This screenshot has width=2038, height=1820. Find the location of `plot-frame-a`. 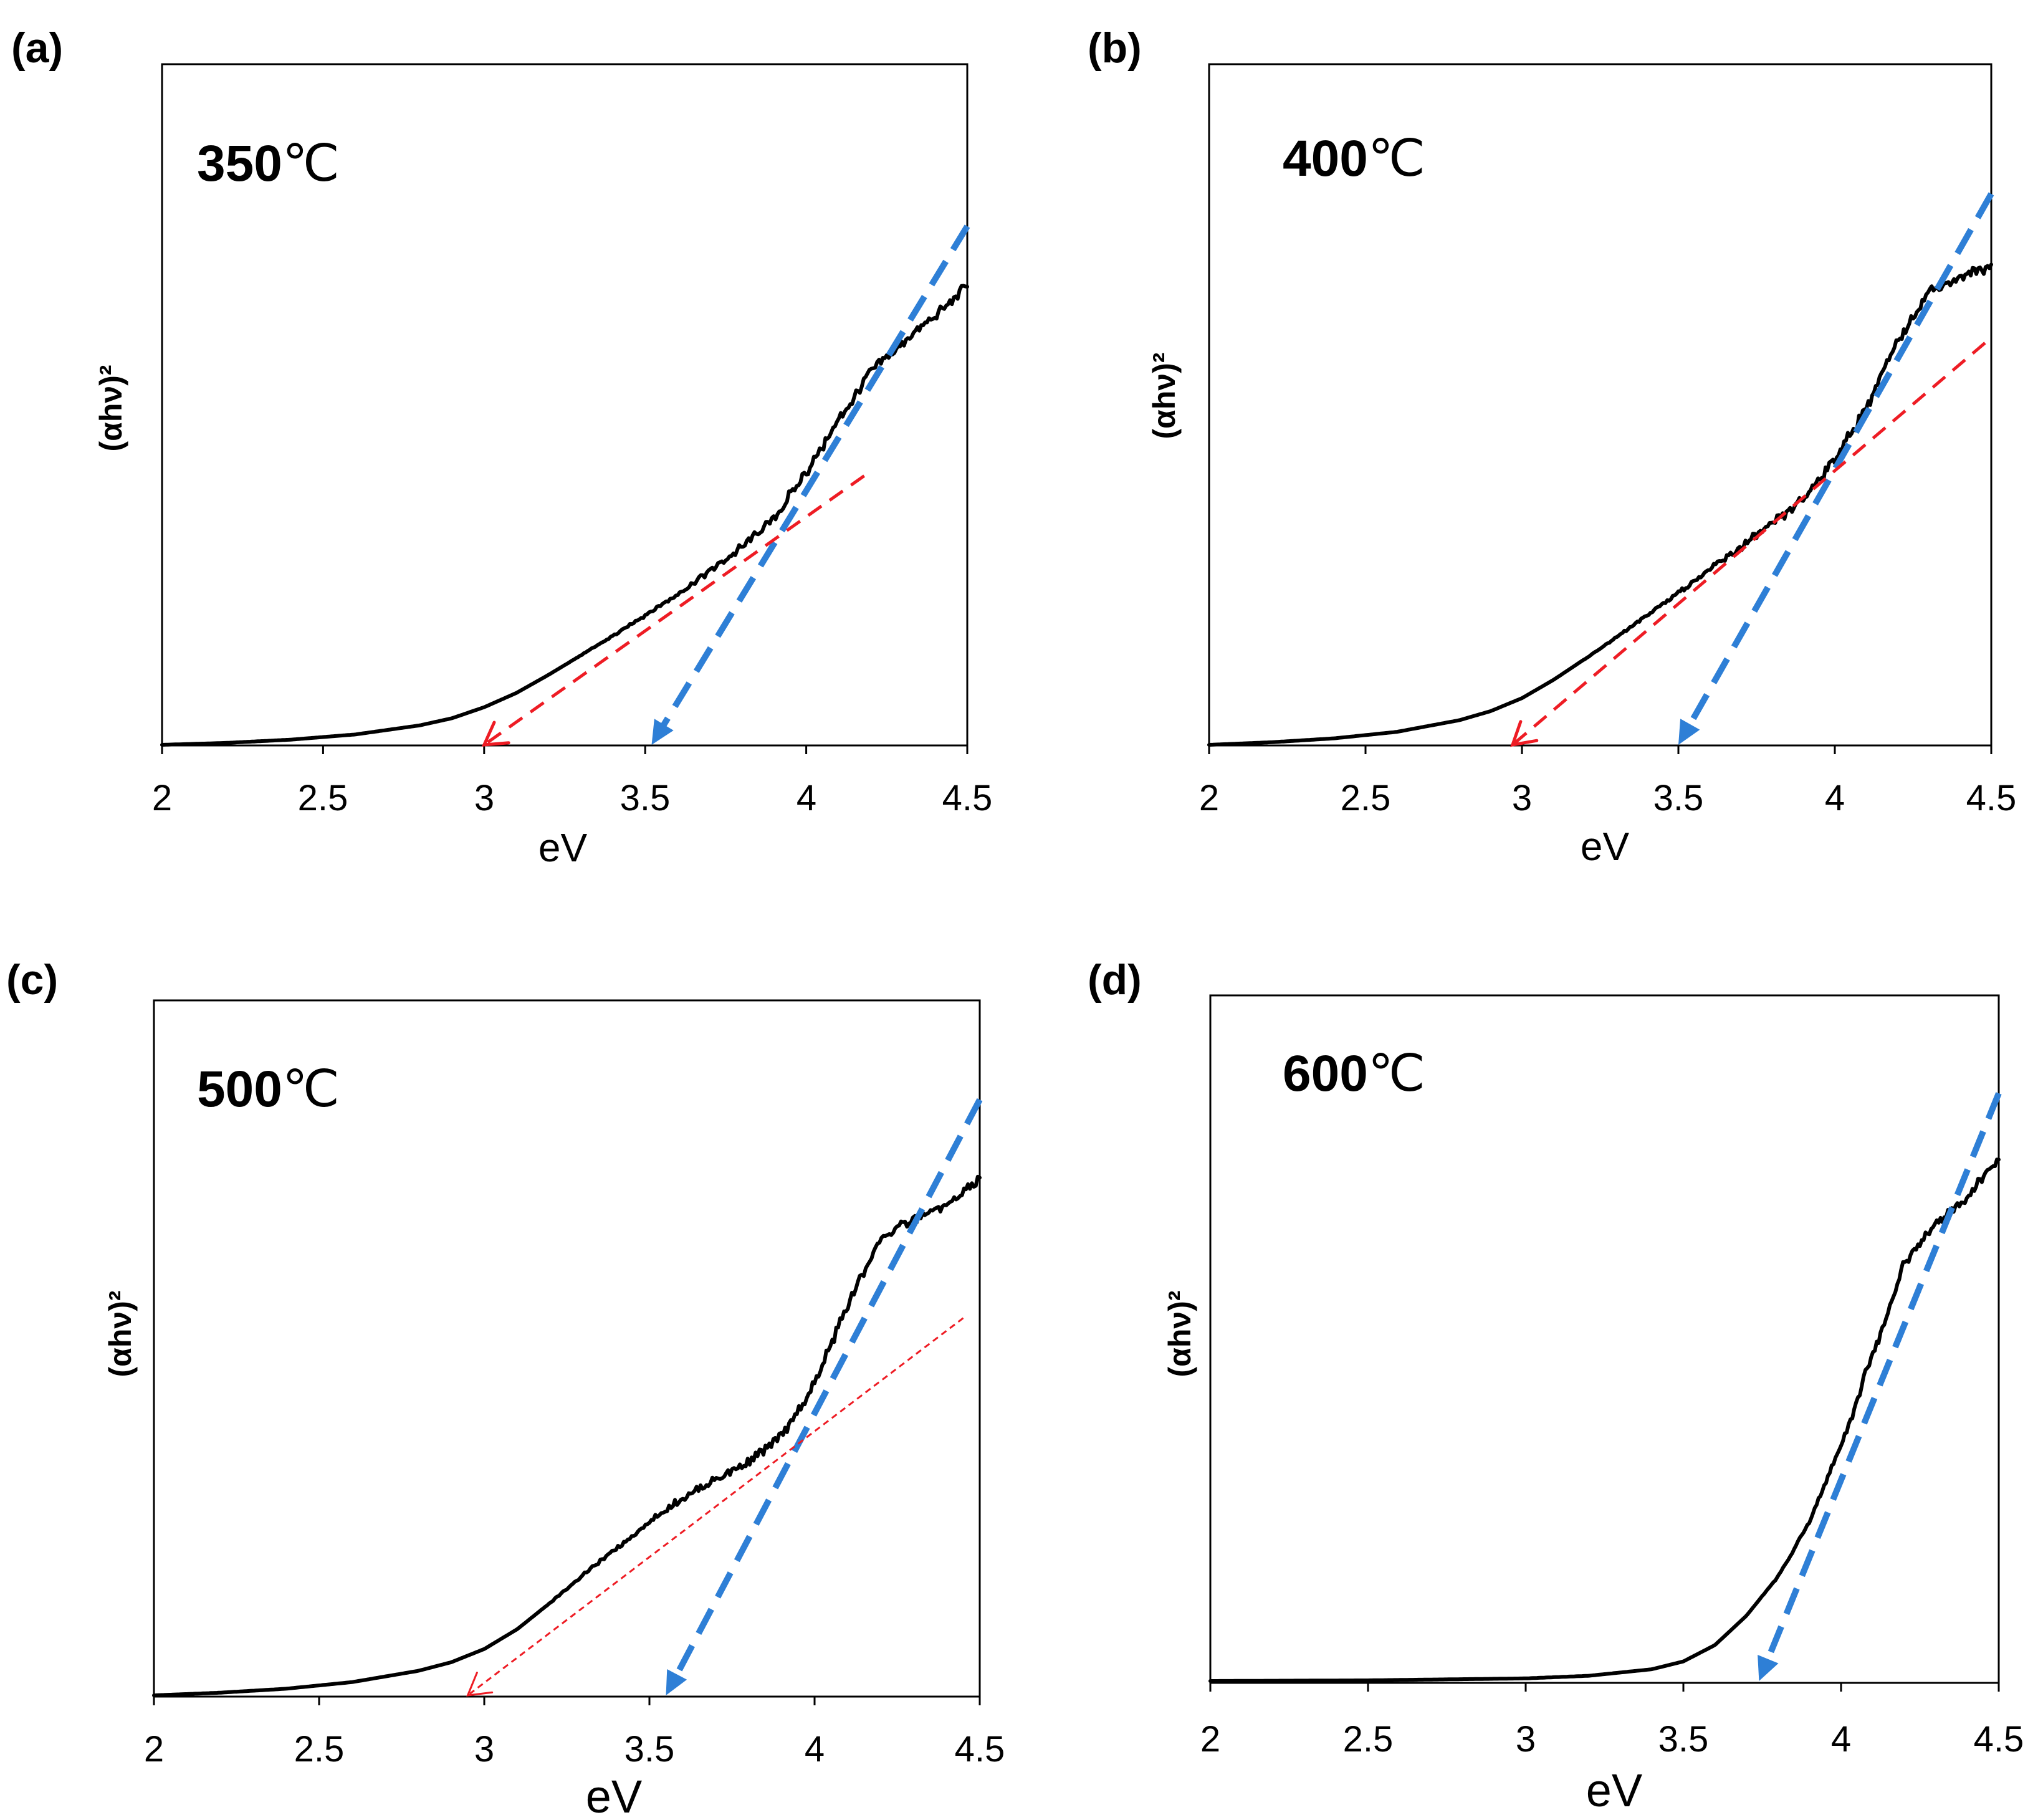

plot-frame-a is located at coordinates (565, 405).